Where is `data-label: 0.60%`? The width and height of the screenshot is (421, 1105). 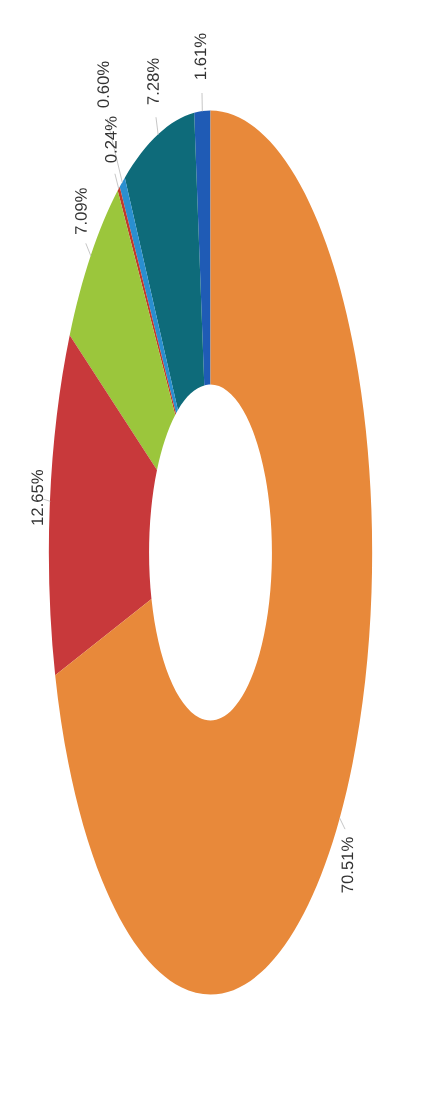
data-label: 0.60% is located at coordinates (103, 84).